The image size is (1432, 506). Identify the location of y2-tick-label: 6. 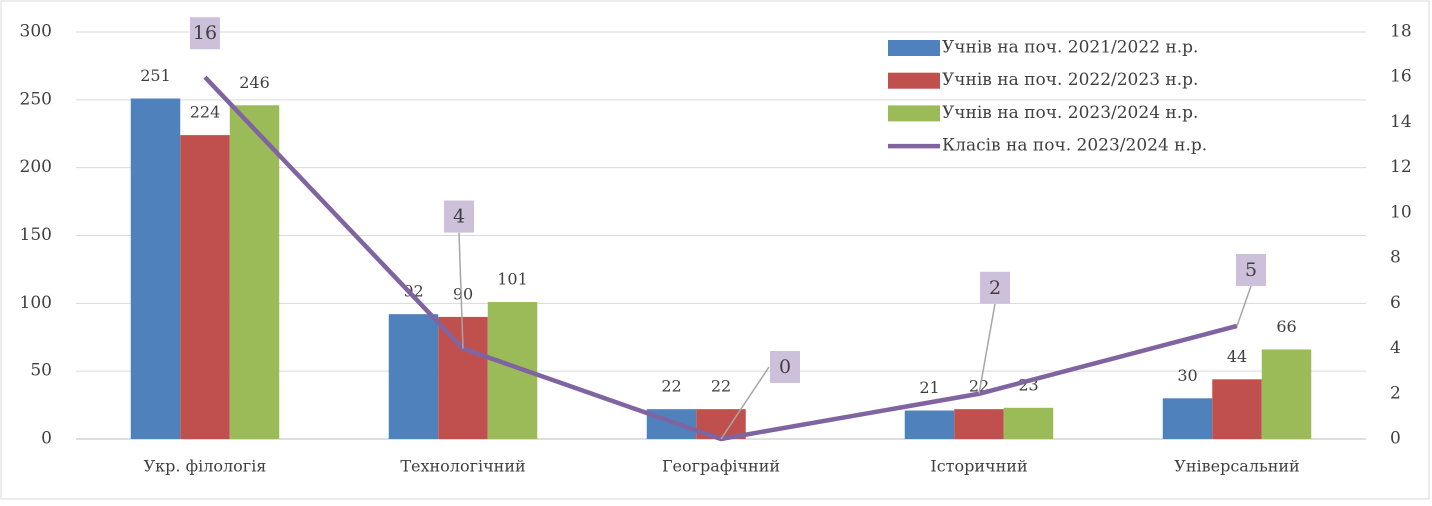
(1395, 303).